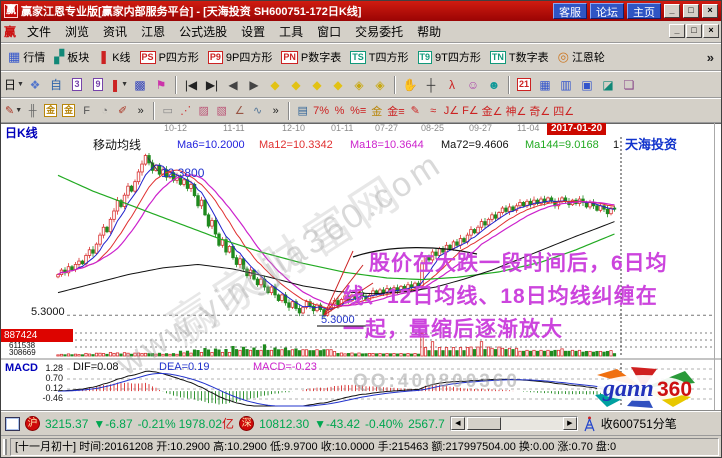  Describe the element at coordinates (35, 85) in the screenshot. I see `toolbar2-net-grid: ❖` at that location.